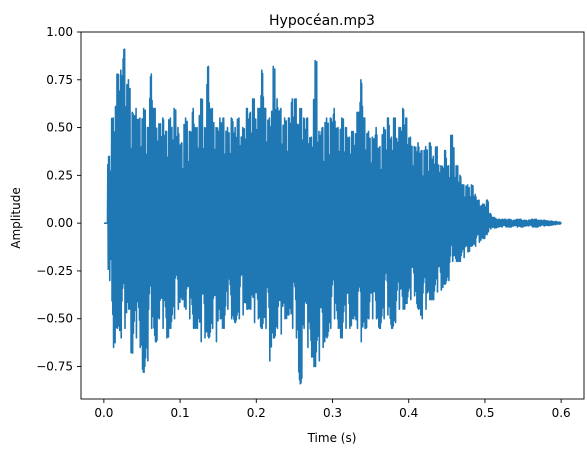 This screenshot has width=587, height=454. What do you see at coordinates (322, 21) in the screenshot?
I see `chart-title: Hypocéan.mp3` at bounding box center [322, 21].